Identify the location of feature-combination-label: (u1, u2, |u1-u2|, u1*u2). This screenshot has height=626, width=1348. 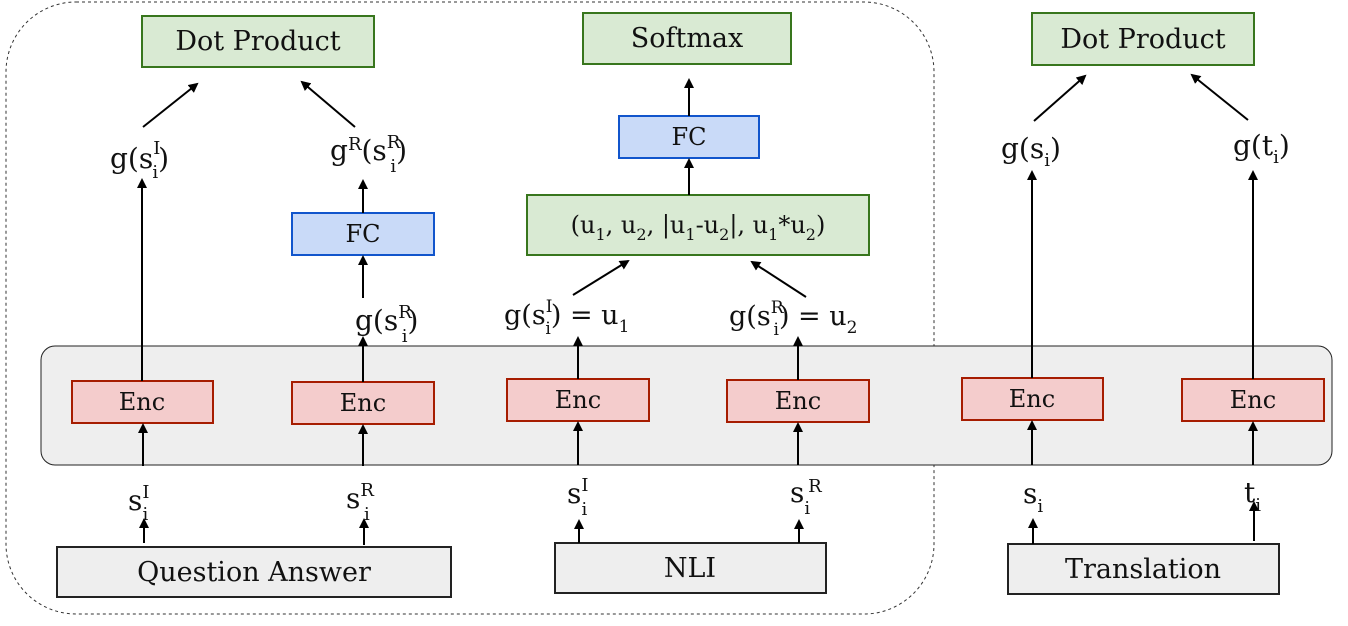
(698, 227).